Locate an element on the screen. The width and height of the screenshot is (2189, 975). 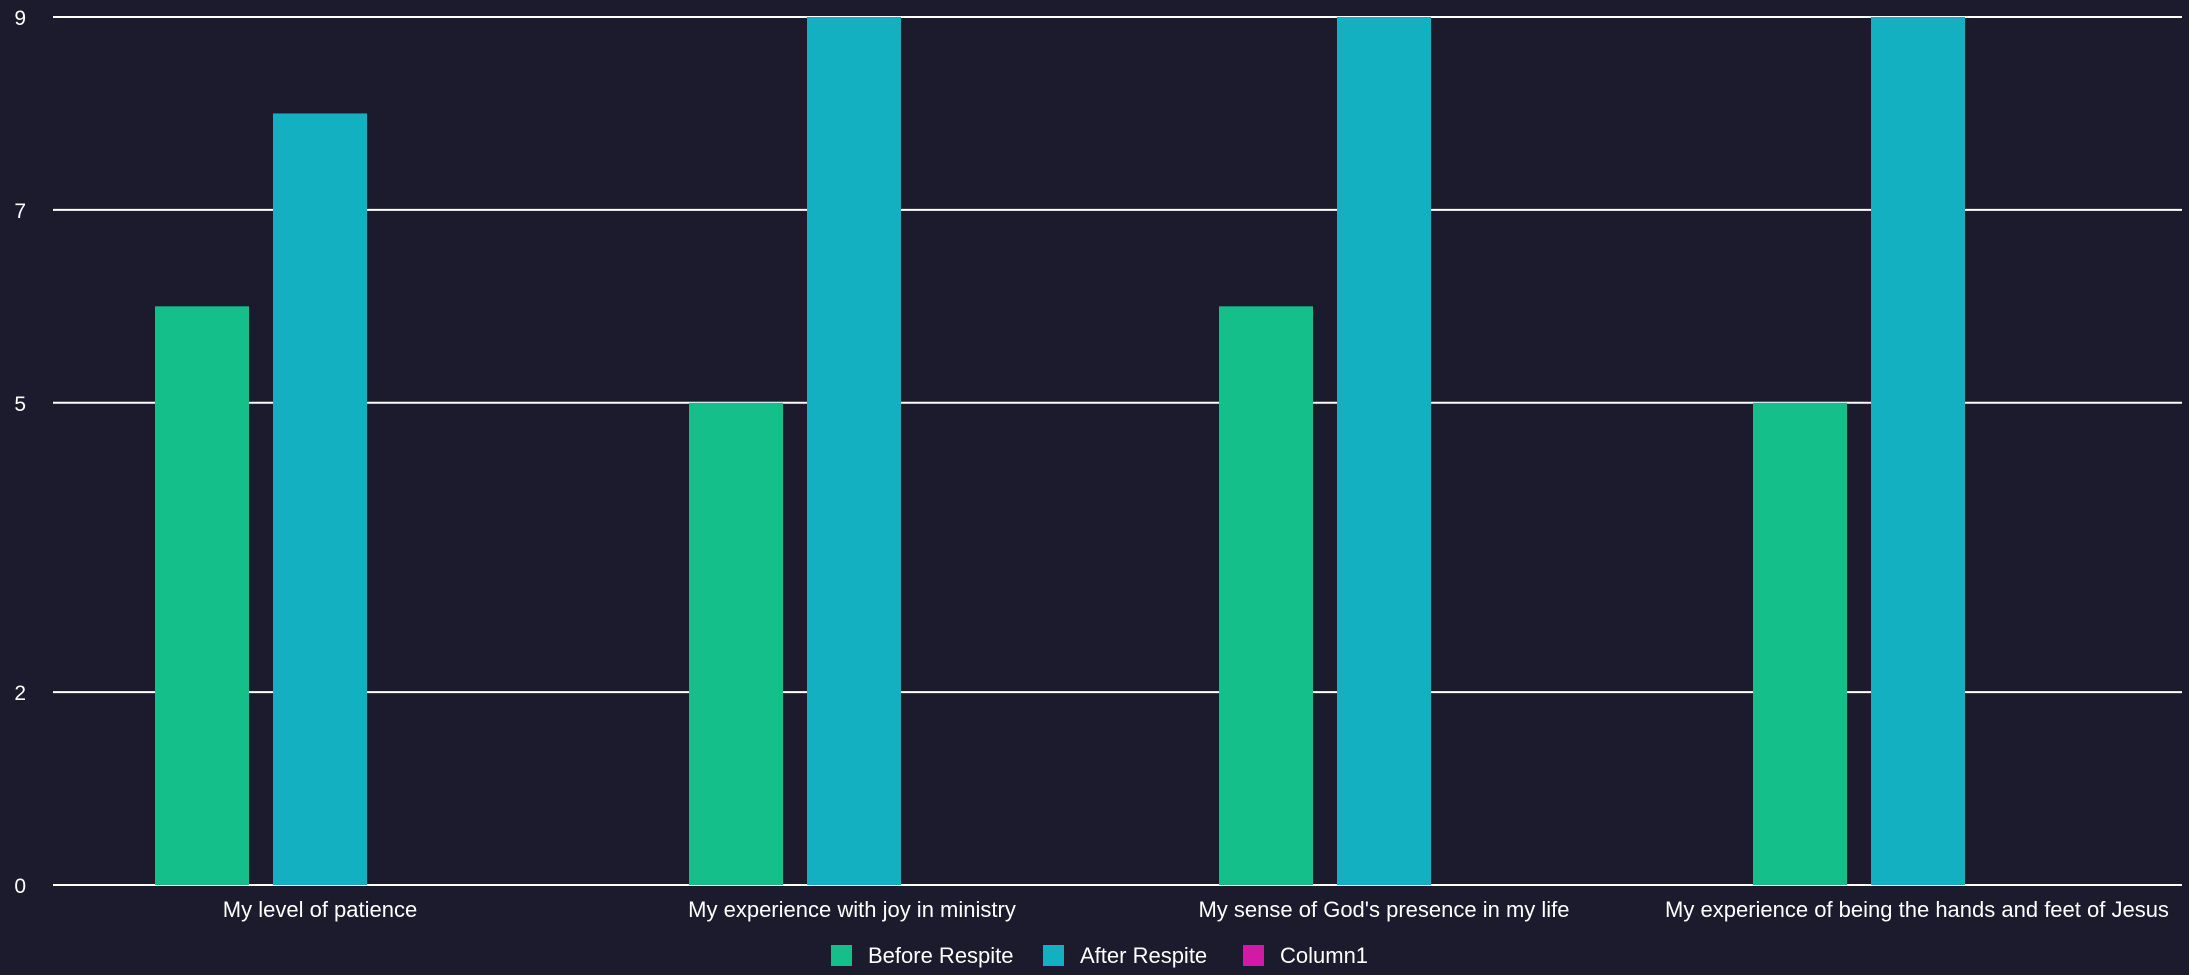
legend-label: Before Respite is located at coordinates (941, 955).